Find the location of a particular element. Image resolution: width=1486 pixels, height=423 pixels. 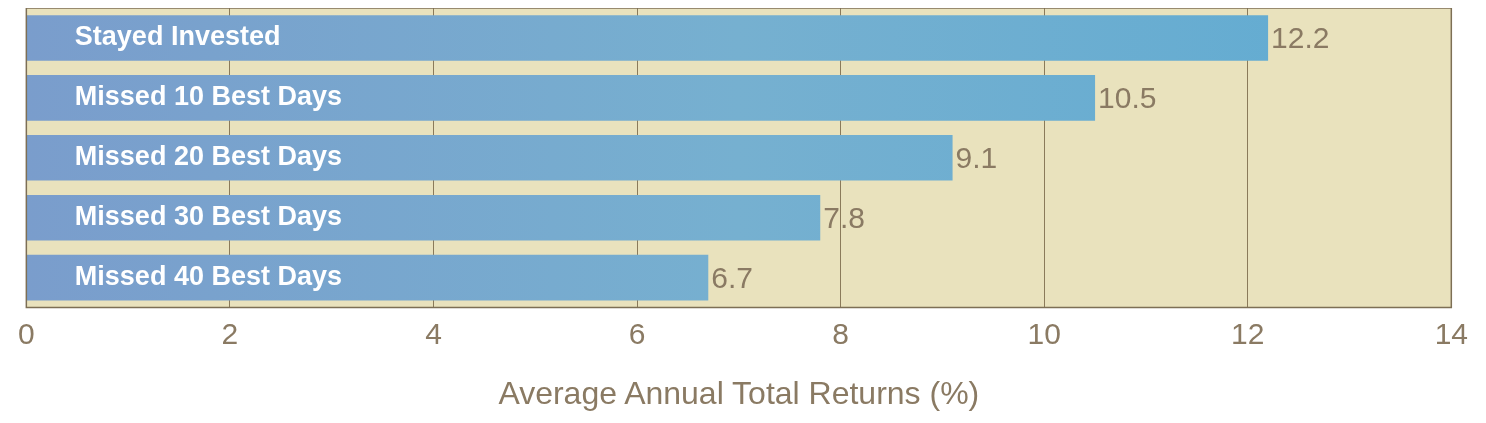

y-tick-label: Missed 30 Best Days is located at coordinates (208, 216).